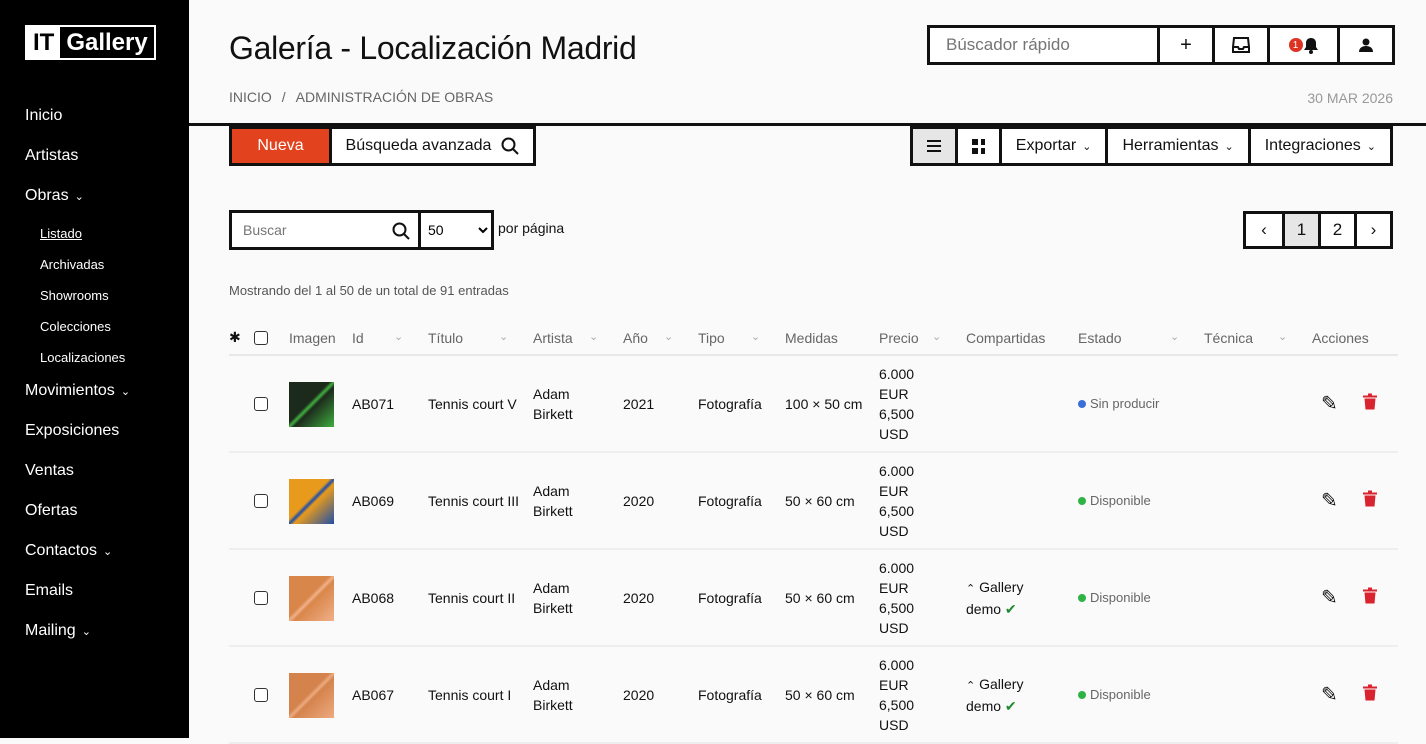 The height and width of the screenshot is (744, 1426). I want to click on column-header-3: Artista, so click(553, 338).